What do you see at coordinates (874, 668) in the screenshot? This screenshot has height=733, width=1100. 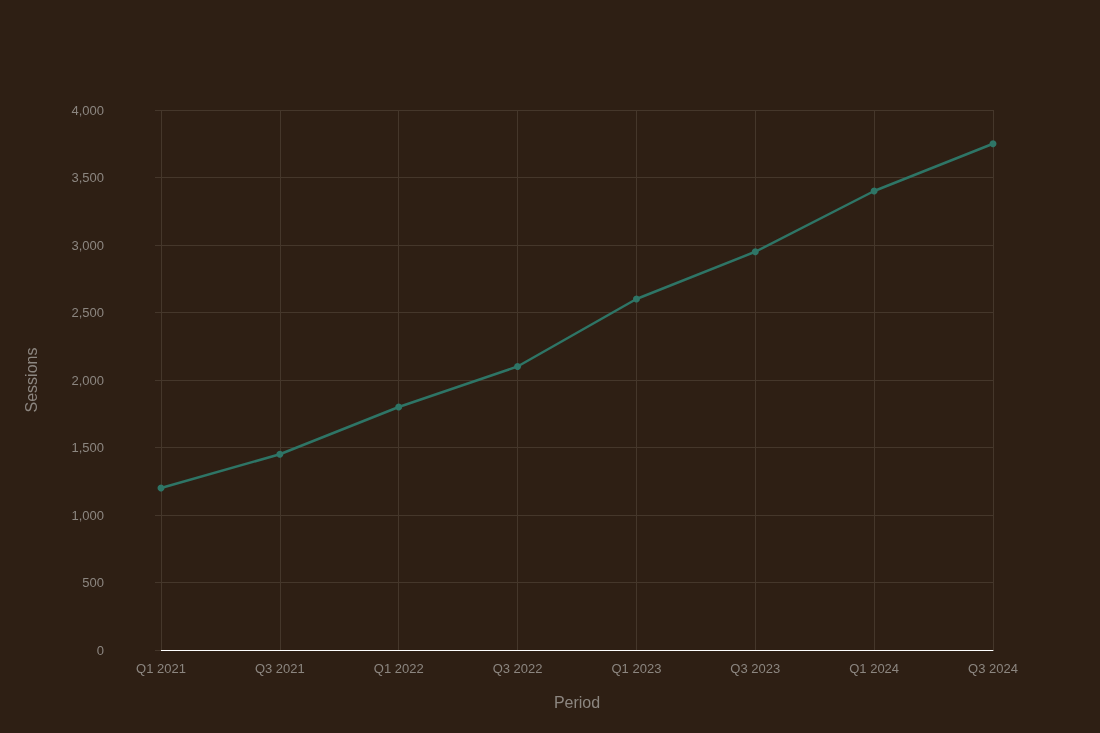 I see `x-tick-label: Q1 2024` at bounding box center [874, 668].